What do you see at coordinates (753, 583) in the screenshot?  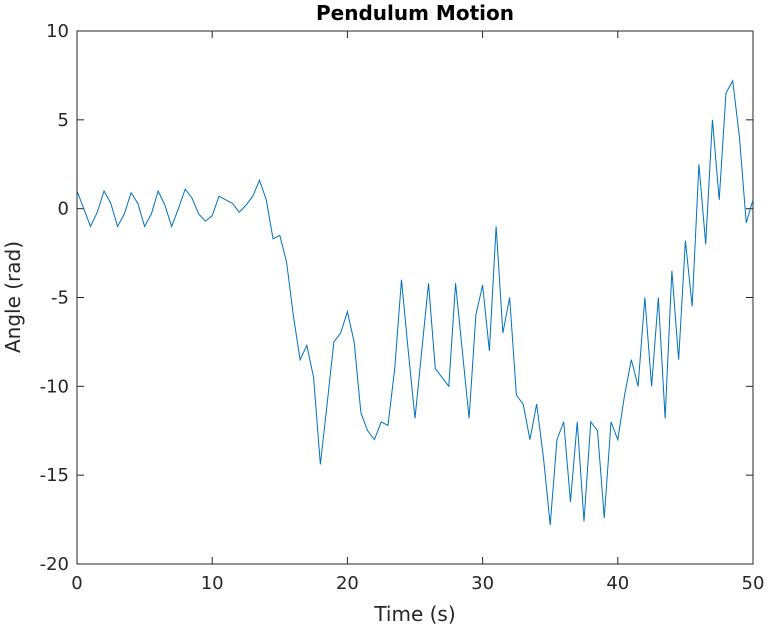 I see `x-tick-label: 50` at bounding box center [753, 583].